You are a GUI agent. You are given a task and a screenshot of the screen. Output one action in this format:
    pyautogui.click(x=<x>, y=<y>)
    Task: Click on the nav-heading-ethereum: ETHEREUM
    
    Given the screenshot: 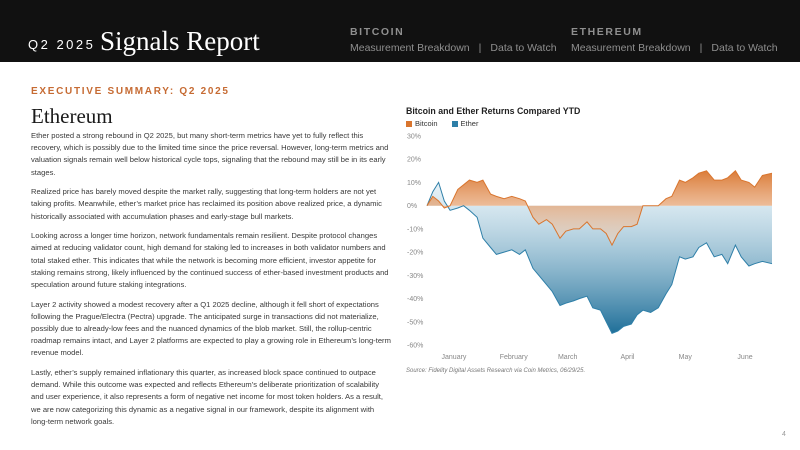 What is the action you would take?
    pyautogui.click(x=607, y=32)
    